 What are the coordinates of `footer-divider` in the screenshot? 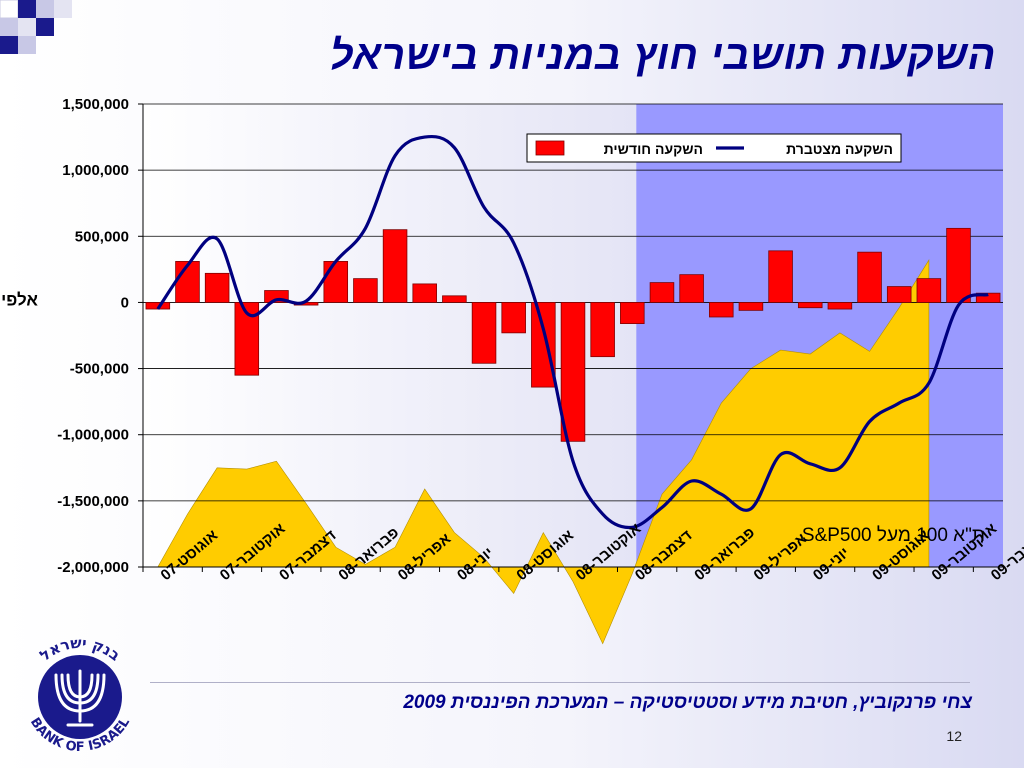 It's located at (560, 682).